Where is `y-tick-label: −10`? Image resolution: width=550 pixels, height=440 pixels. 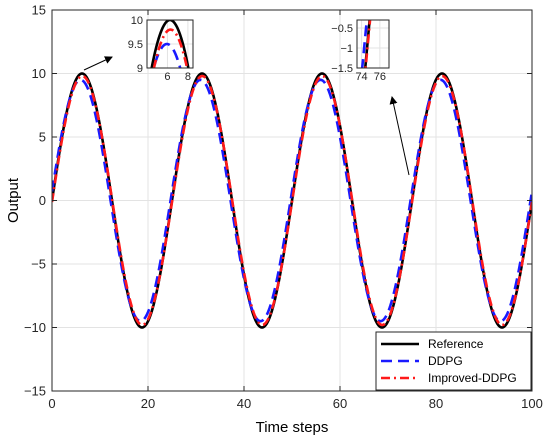 y-tick-label: −10 is located at coordinates (35, 327).